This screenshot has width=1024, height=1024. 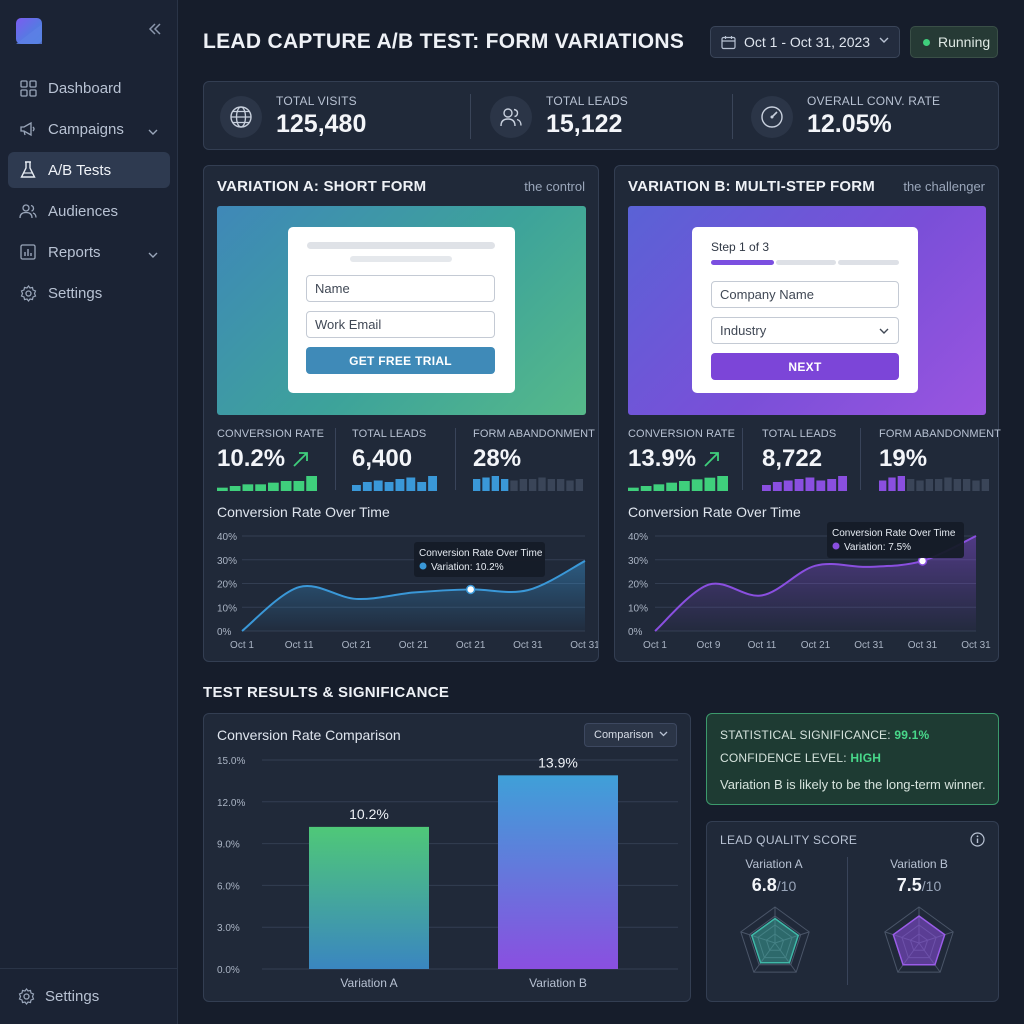 I want to click on next-button: NEXT, so click(x=805, y=366).